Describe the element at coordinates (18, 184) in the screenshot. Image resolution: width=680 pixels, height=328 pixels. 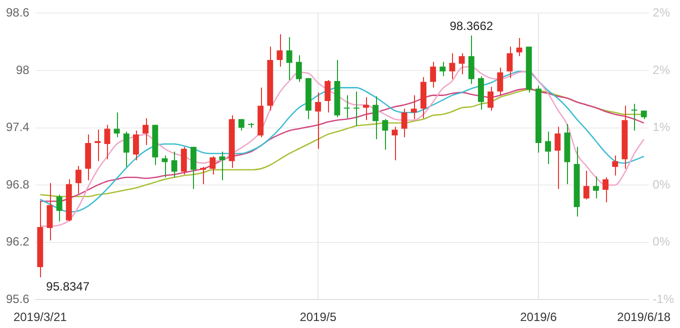
I see `y-tick-label: 96.8` at that location.